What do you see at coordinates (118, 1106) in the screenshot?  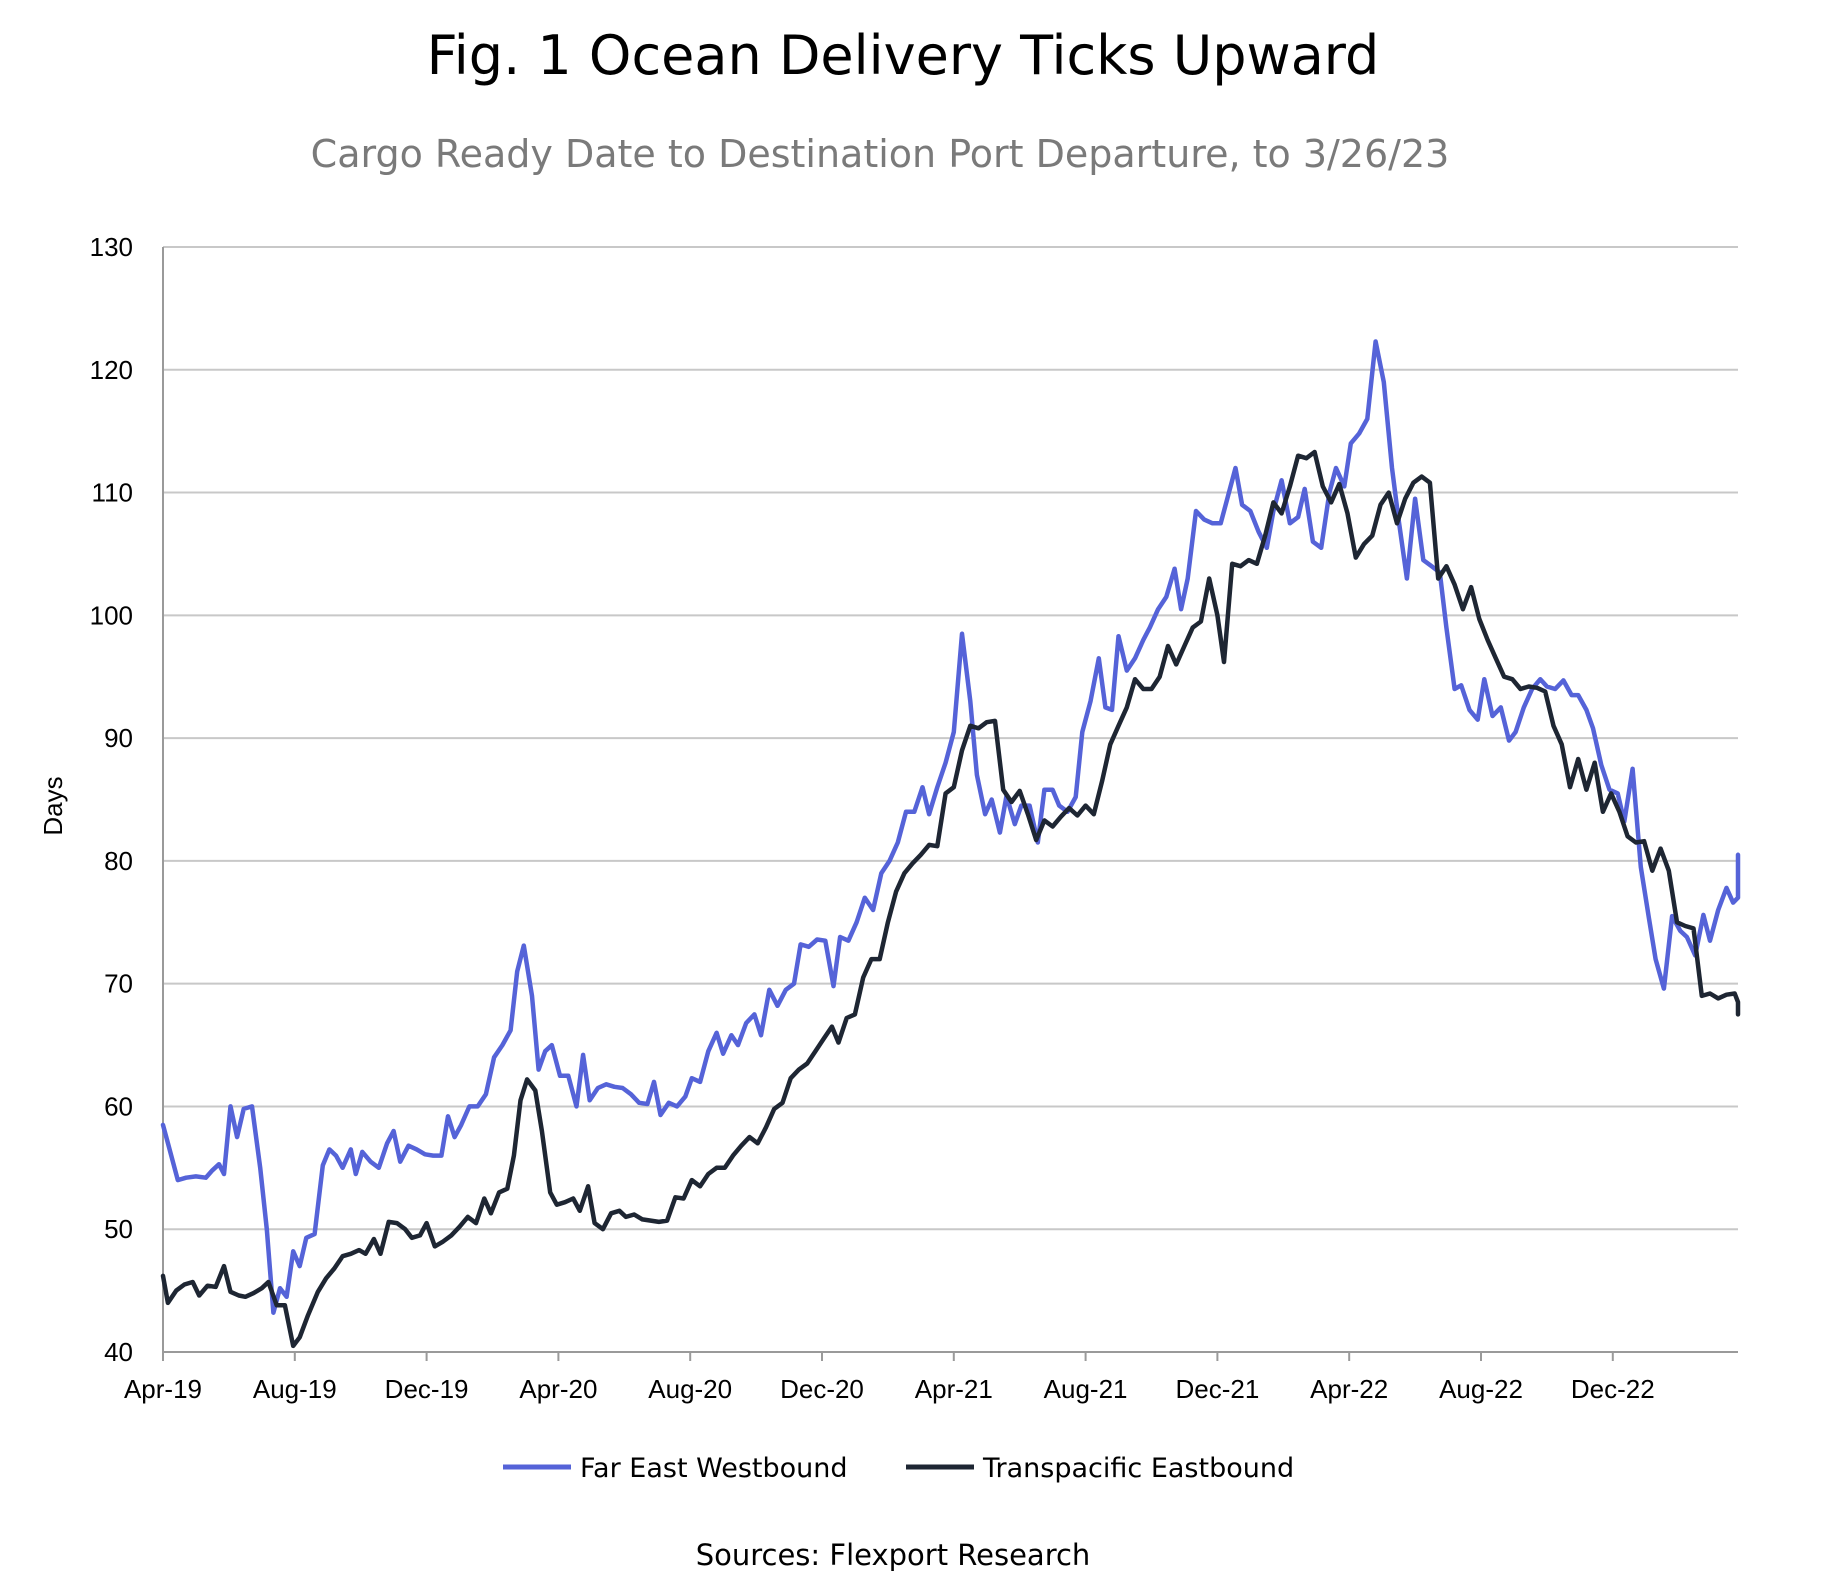 I see `y-tick-label: 60` at bounding box center [118, 1106].